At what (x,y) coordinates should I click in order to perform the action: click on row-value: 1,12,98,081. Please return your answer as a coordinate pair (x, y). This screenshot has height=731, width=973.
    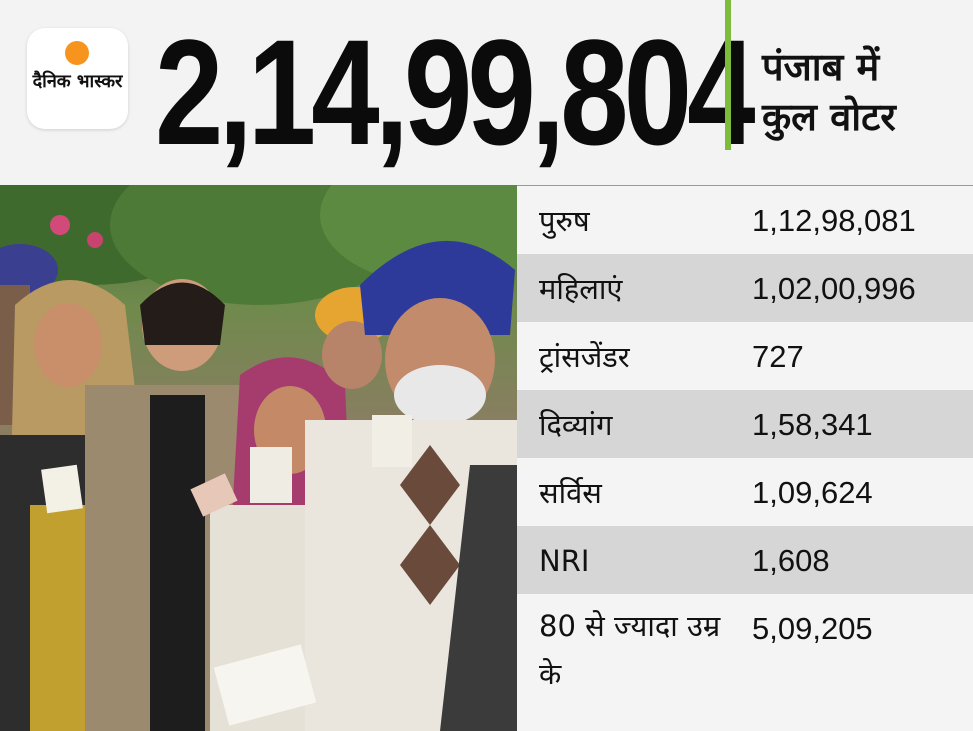
    Looking at the image, I should click on (834, 220).